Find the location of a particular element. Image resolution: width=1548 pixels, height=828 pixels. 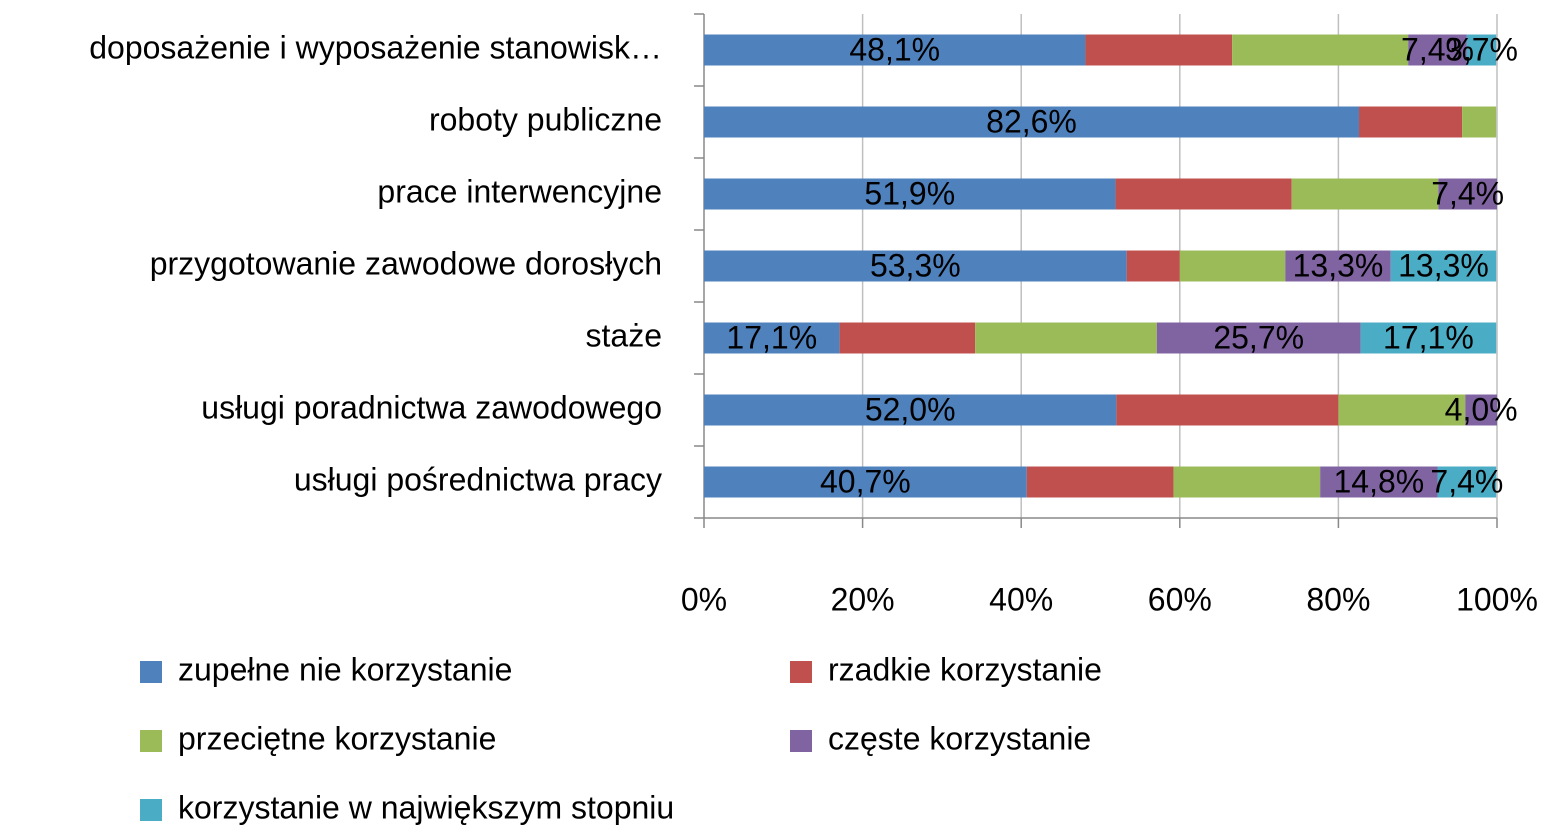

data-label: 48,1% is located at coordinates (894, 49).